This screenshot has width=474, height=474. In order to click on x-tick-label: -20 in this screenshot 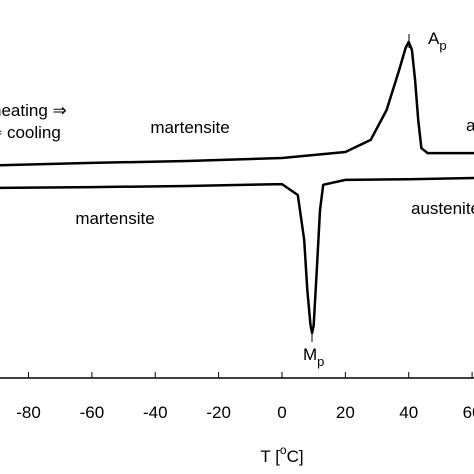, I will do `click(218, 412)`.